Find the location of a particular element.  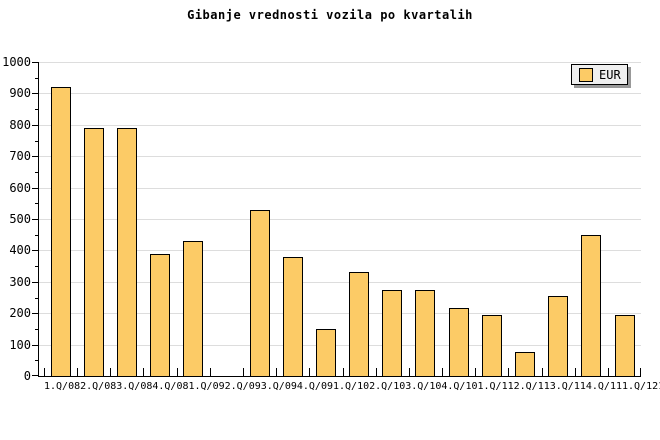

x-tick-label-text: 4.Q/09 is located at coordinates (314, 386).